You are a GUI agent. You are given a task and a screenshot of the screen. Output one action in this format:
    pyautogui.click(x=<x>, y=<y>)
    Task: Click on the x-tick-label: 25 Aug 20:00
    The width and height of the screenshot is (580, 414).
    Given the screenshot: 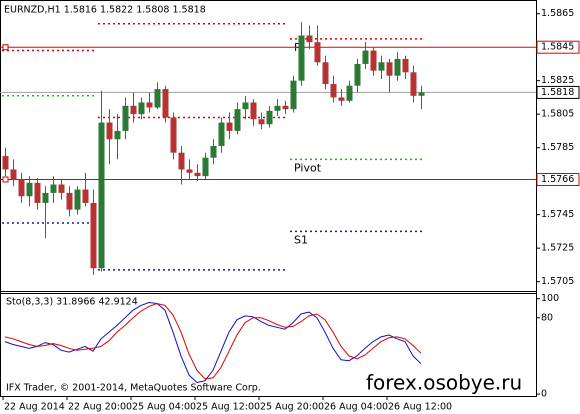 What is the action you would take?
    pyautogui.click(x=292, y=407)
    